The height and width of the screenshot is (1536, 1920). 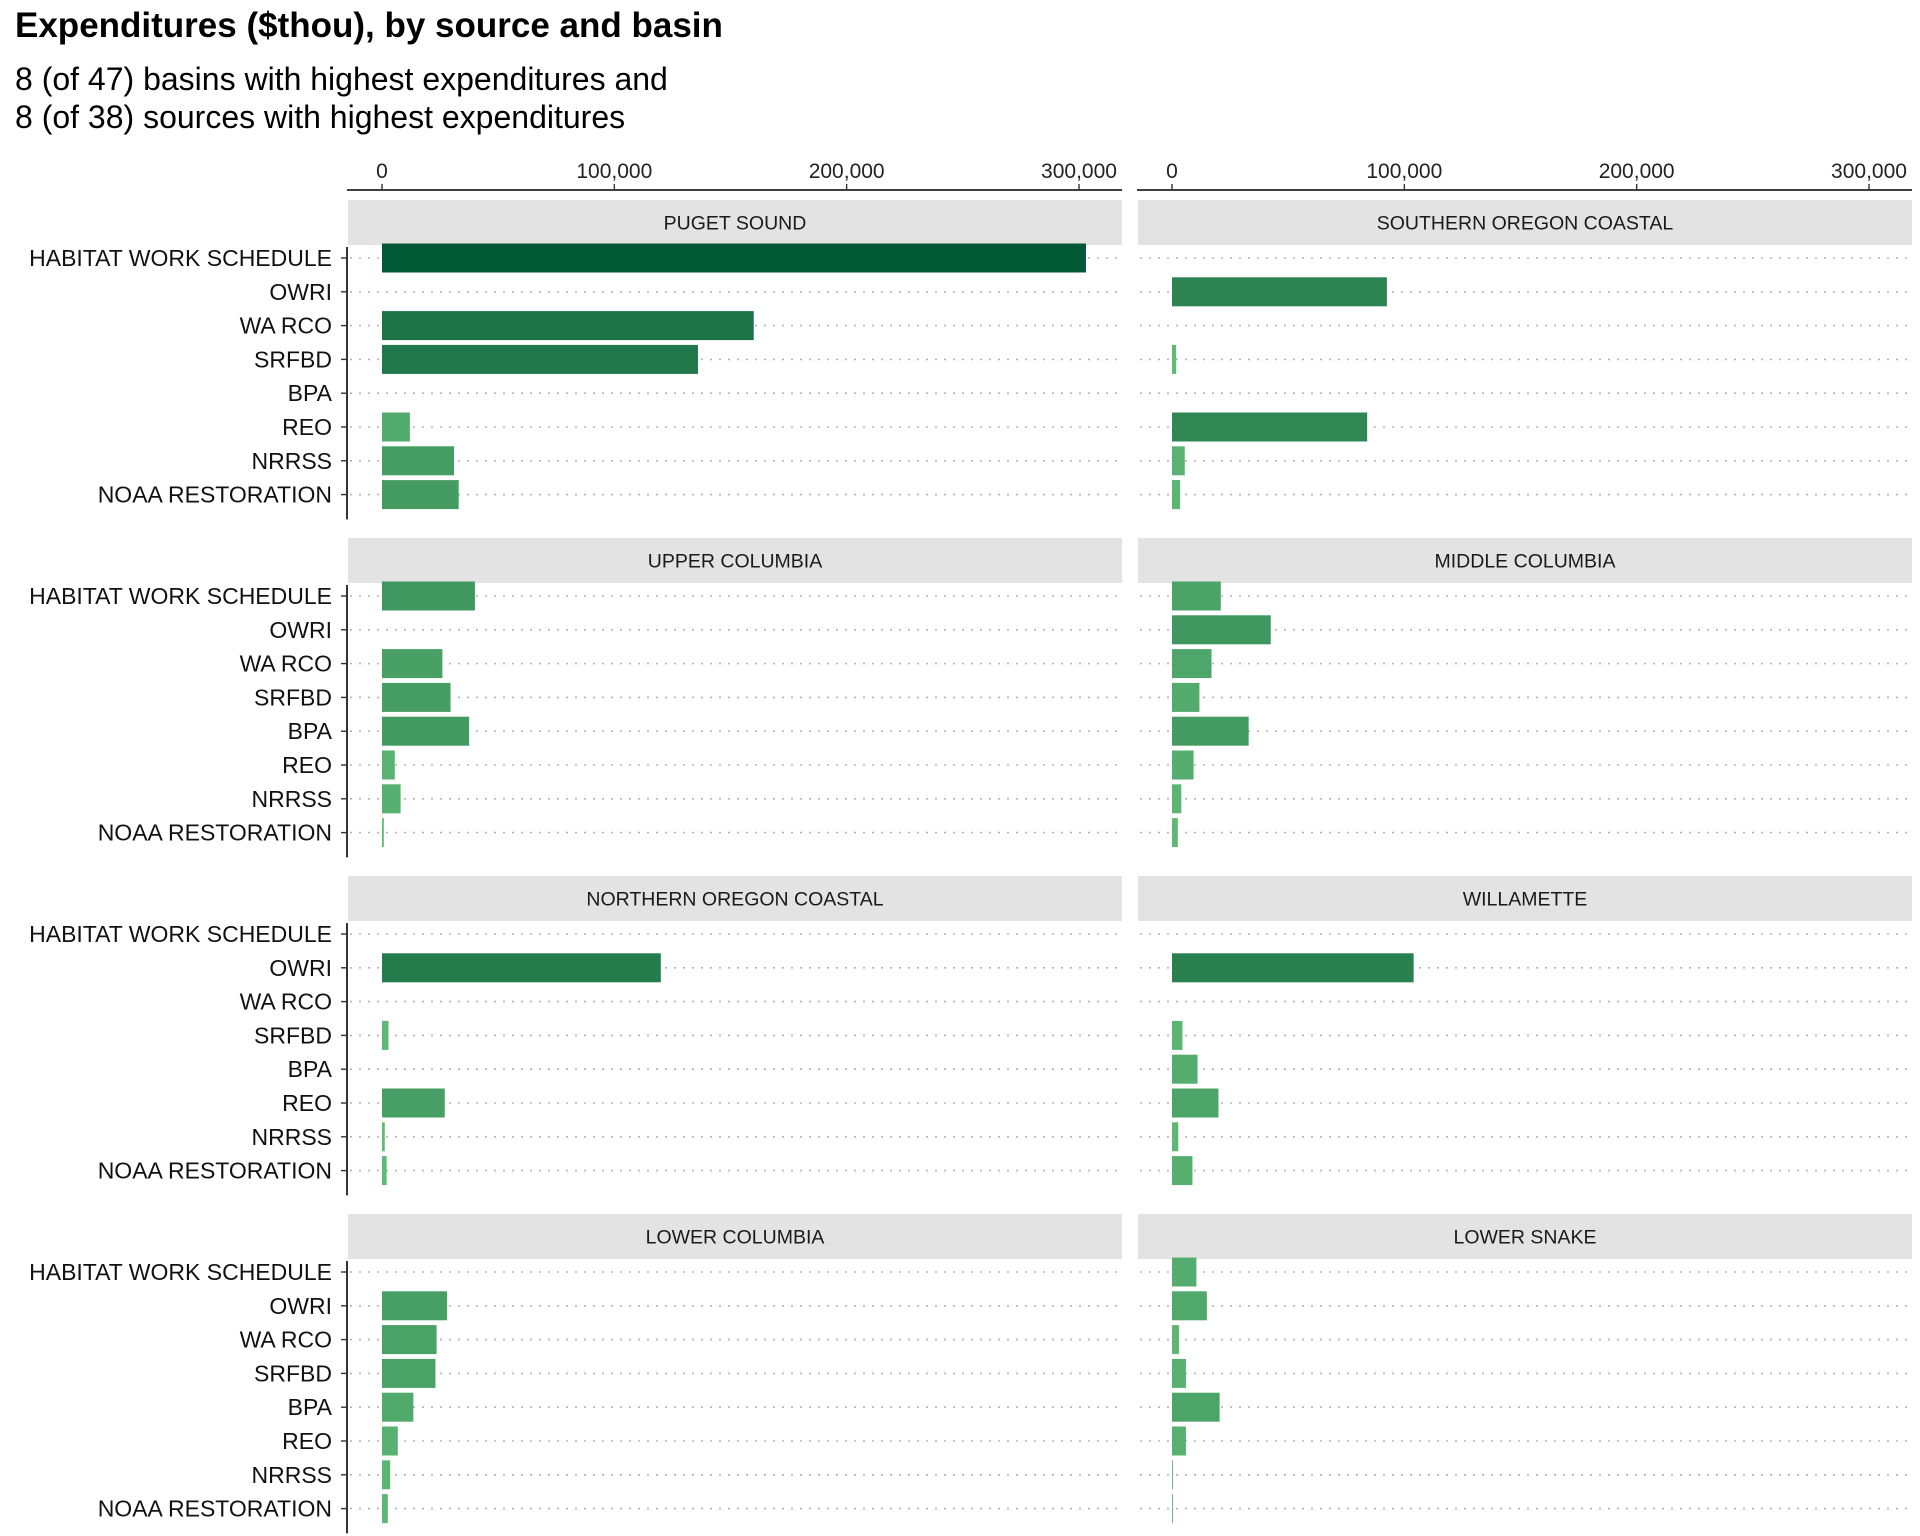 I want to click on bar-southern-oregon-coastal-nrrss, so click(x=1178, y=461).